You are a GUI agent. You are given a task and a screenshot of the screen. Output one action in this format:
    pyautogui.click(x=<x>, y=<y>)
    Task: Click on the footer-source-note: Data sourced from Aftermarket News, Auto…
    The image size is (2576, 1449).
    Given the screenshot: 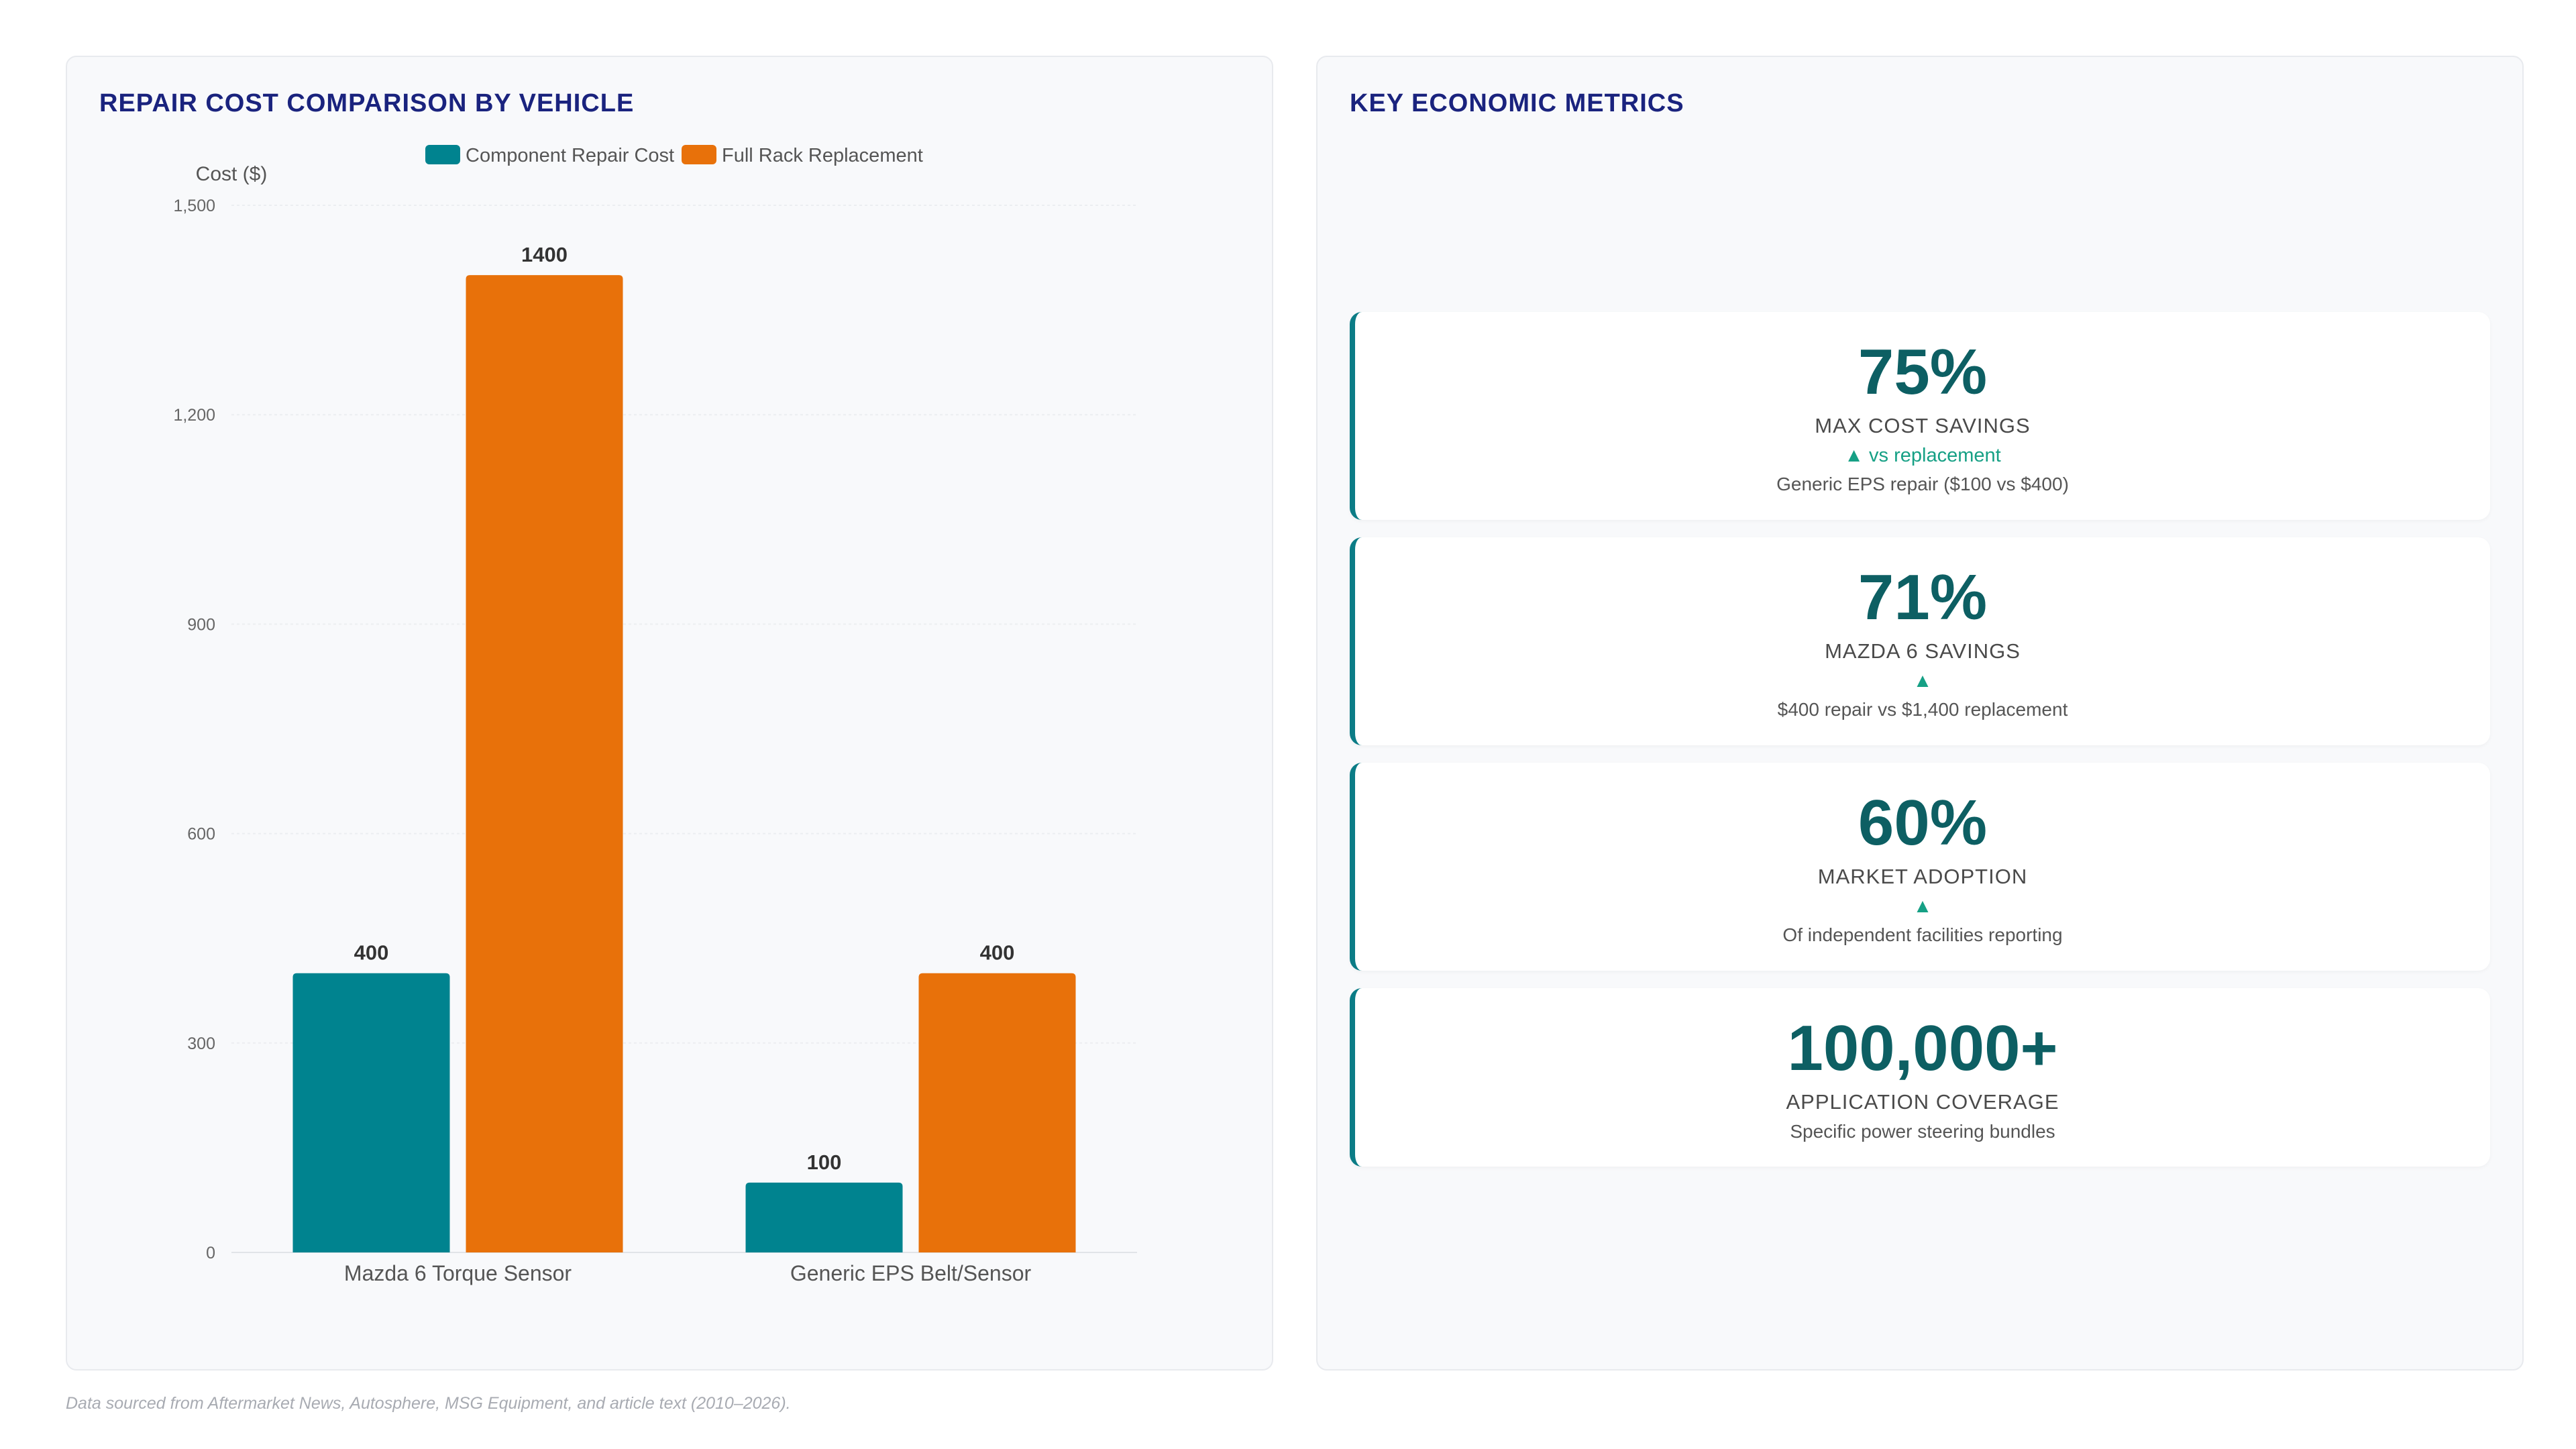 What is the action you would take?
    pyautogui.click(x=428, y=1403)
    